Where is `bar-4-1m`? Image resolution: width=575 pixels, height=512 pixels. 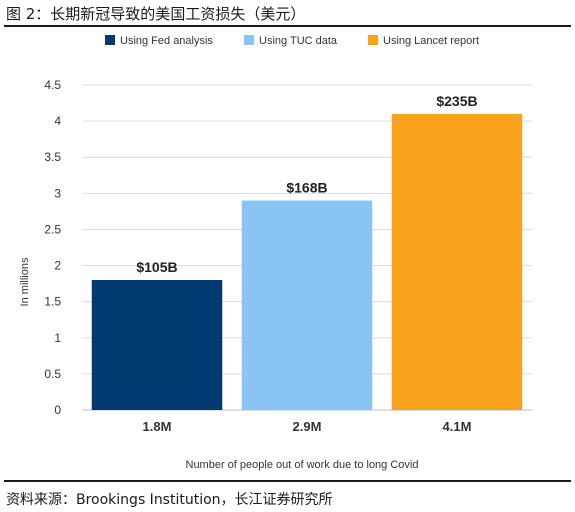
bar-4-1m is located at coordinates (457, 261).